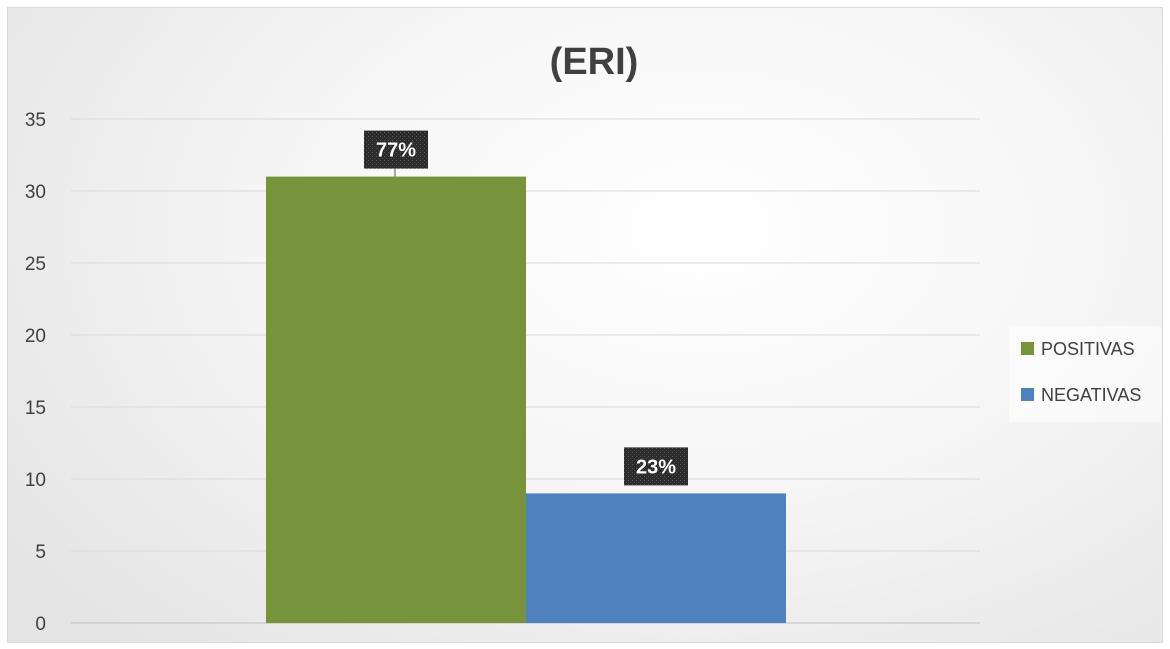  What do you see at coordinates (35, 408) in the screenshot?
I see `y-tick-label: 15` at bounding box center [35, 408].